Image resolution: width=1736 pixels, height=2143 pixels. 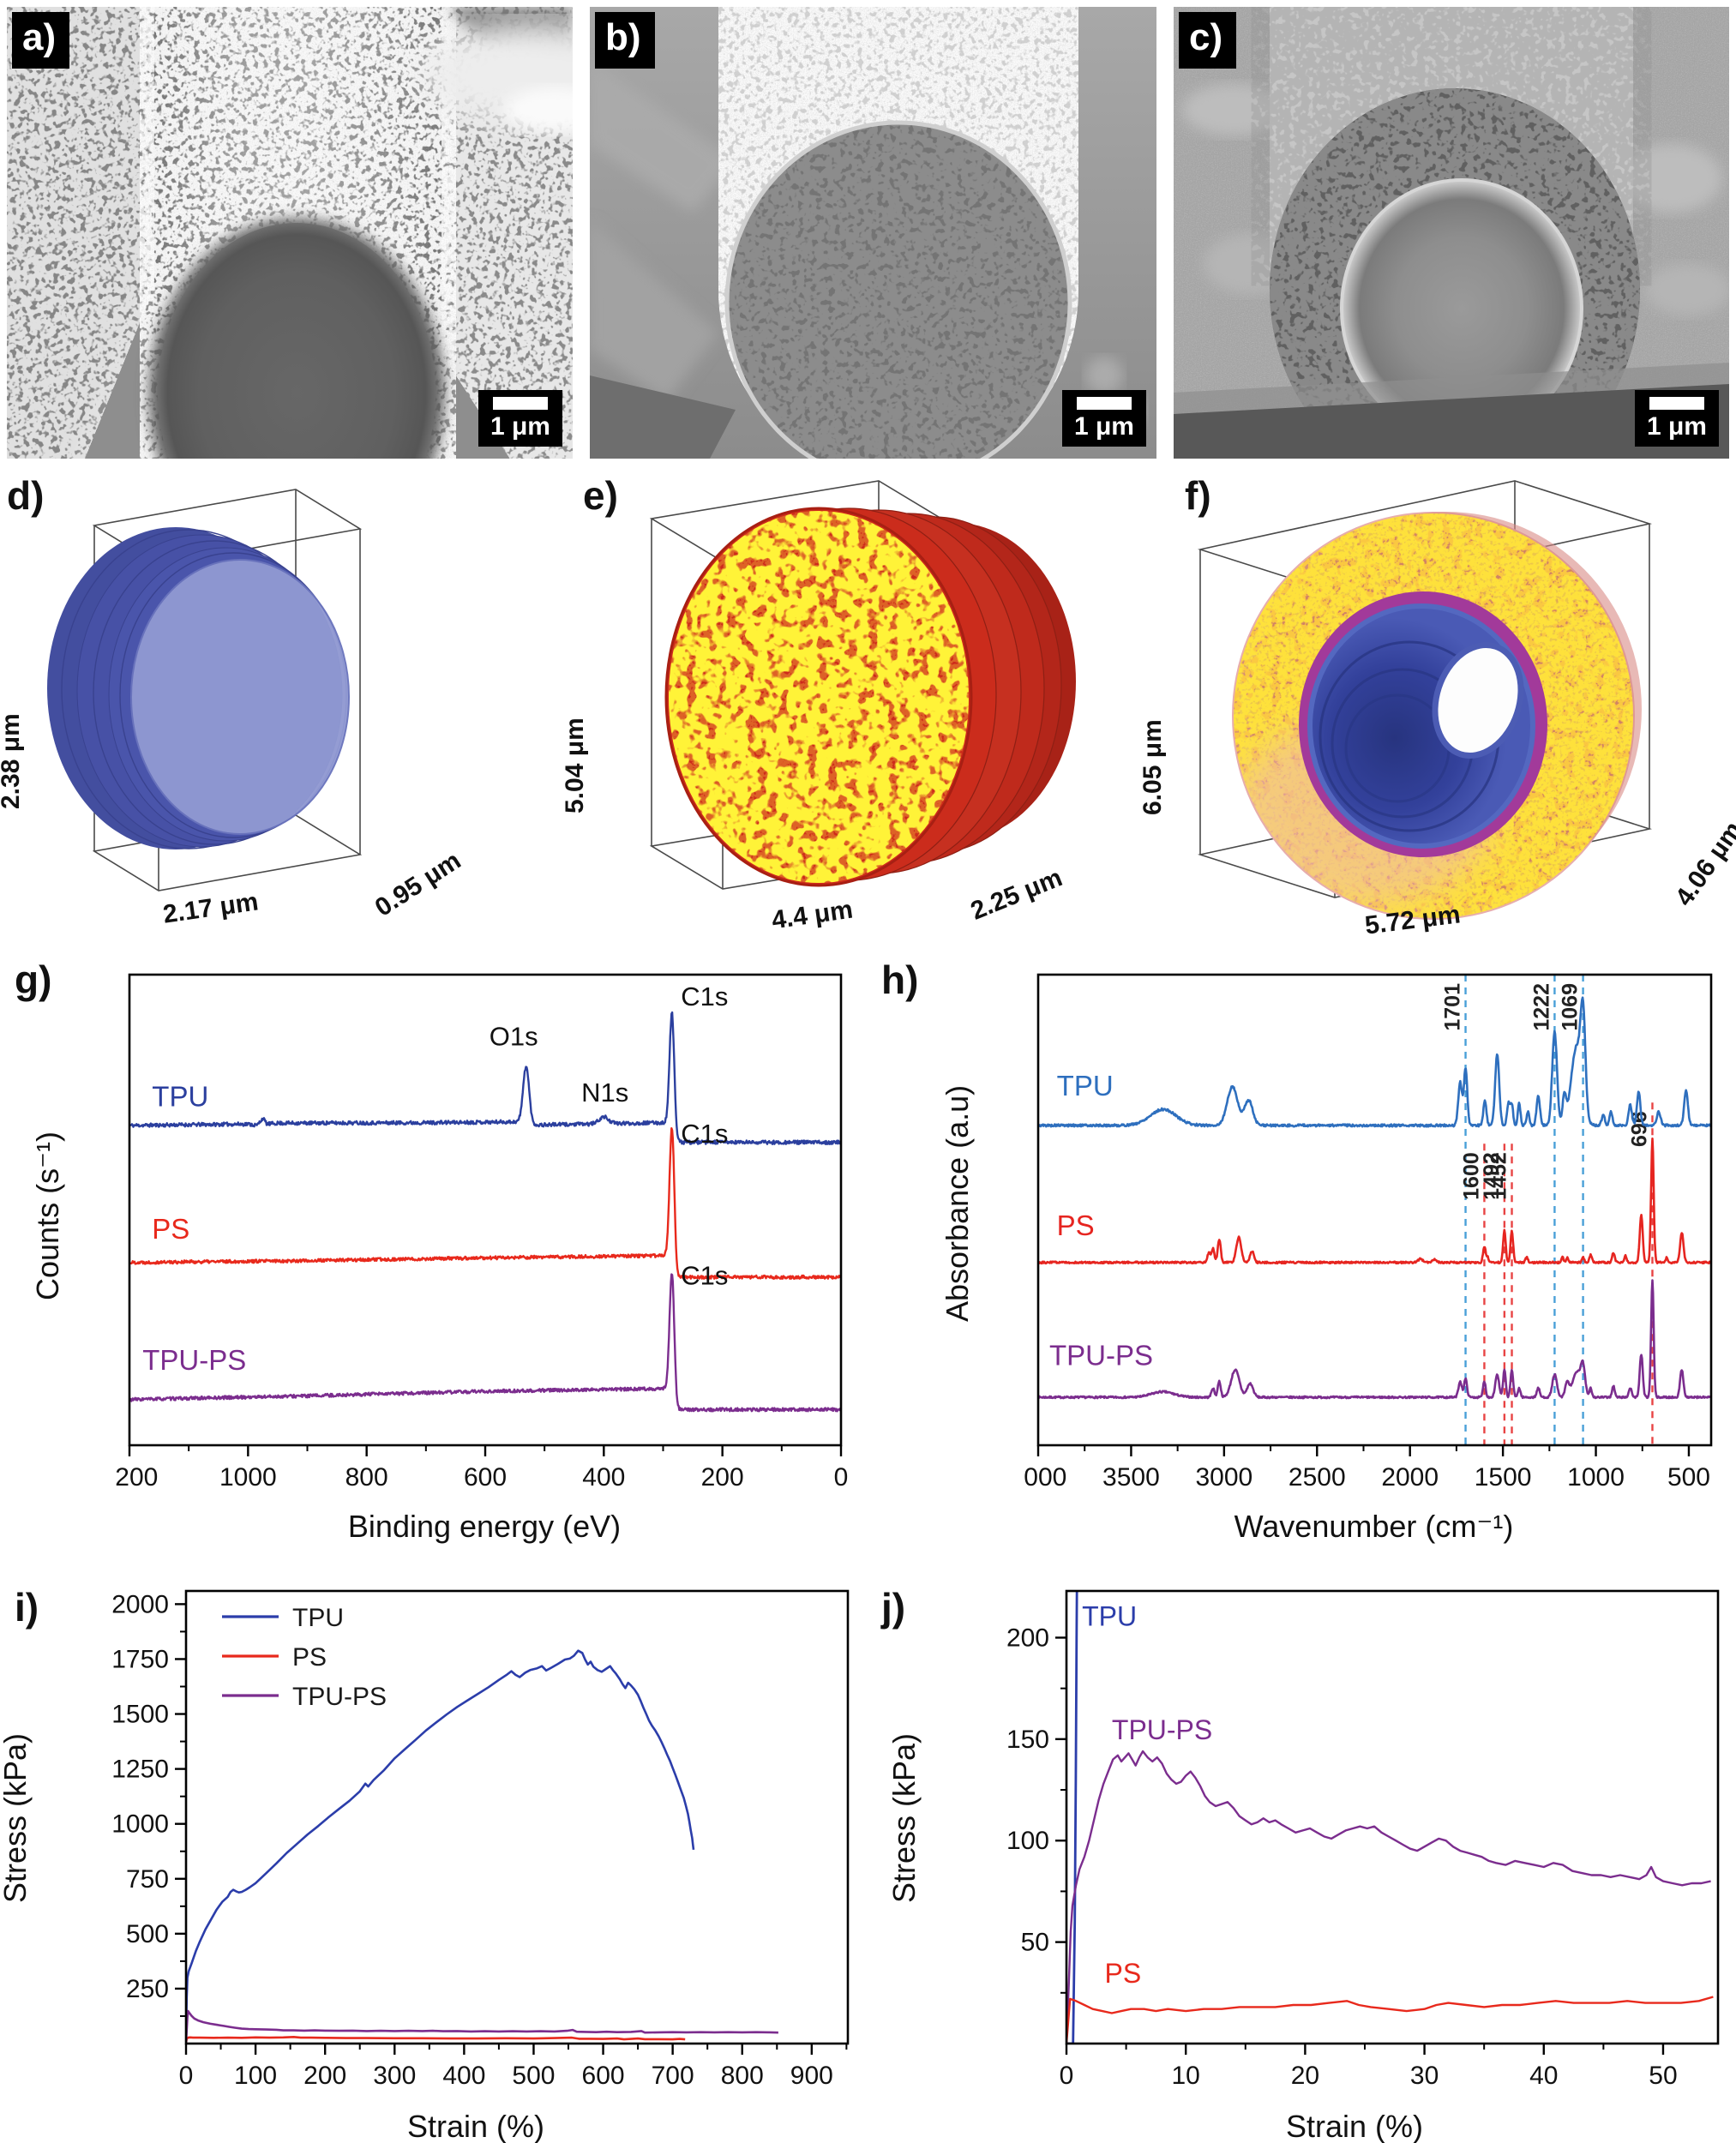 I want to click on panel-d-letter: d), so click(x=26, y=495).